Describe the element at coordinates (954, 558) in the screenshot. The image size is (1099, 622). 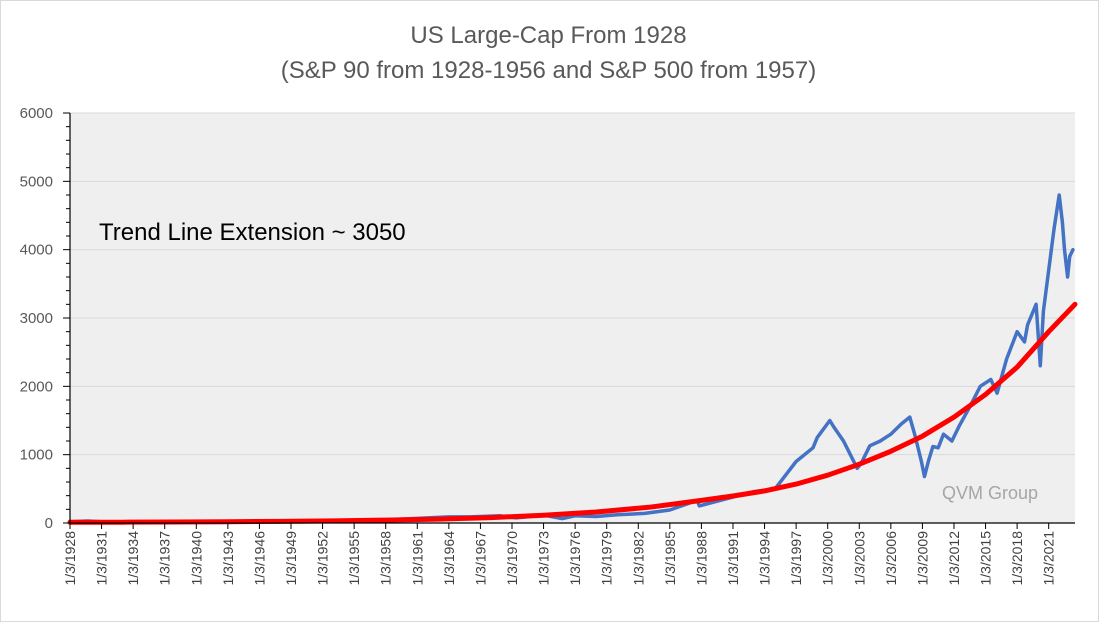
I see `x-tick-label: 1/3/2012` at that location.